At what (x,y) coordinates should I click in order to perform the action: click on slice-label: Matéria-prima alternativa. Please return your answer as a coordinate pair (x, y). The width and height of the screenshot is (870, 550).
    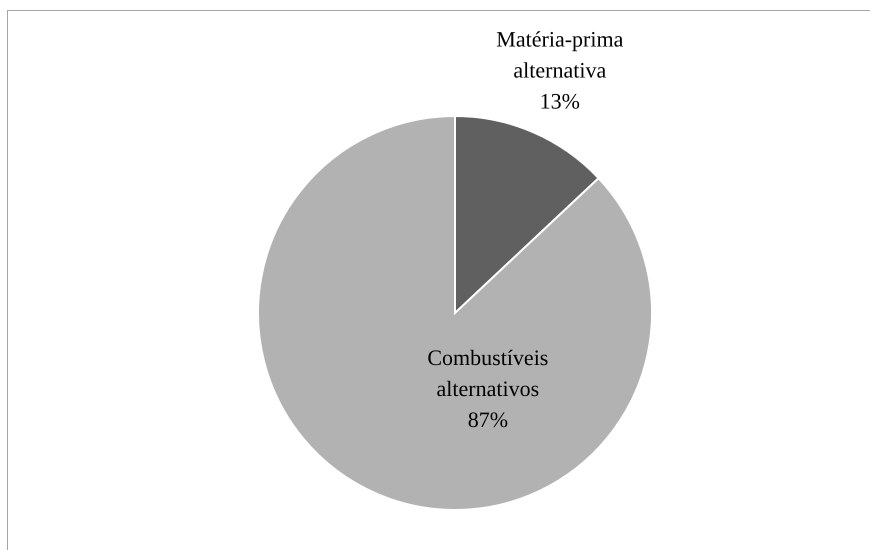
    Looking at the image, I should click on (560, 54).